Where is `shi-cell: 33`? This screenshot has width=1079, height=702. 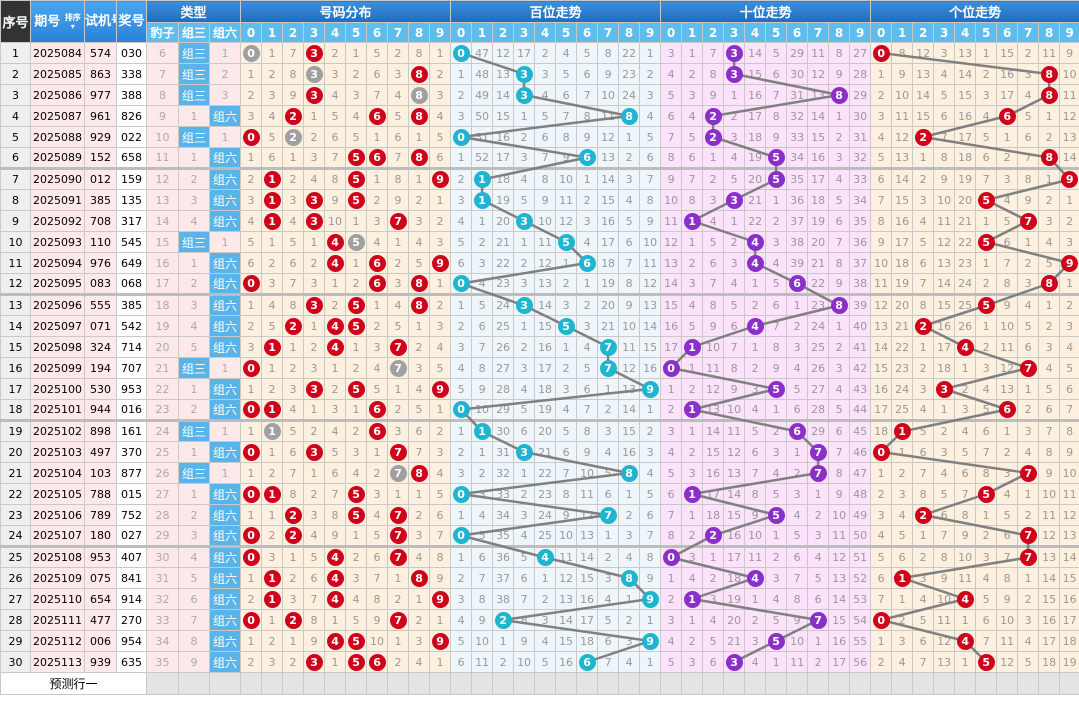 shi-cell: 33 is located at coordinates (860, 178).